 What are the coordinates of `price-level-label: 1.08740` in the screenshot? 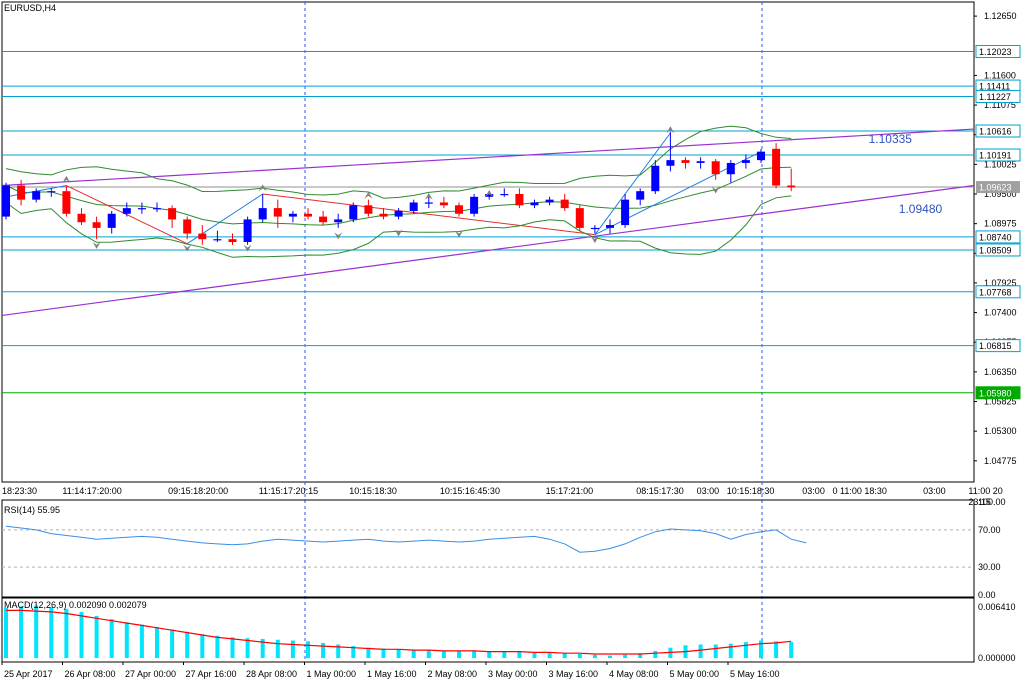 It's located at (995, 237).